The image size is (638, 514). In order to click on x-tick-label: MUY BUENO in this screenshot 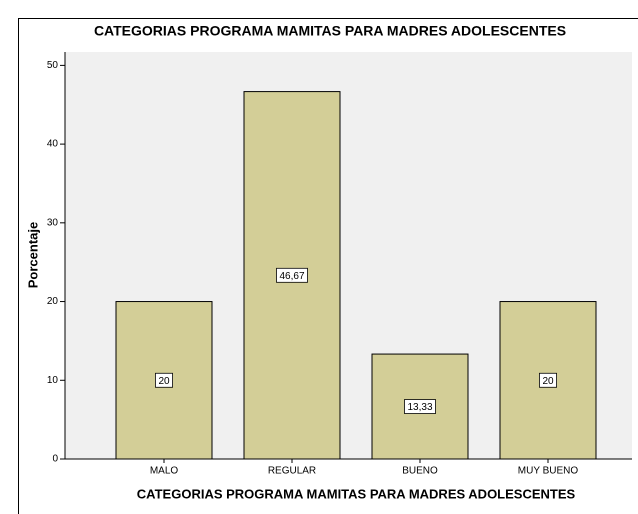, I will do `click(548, 471)`.